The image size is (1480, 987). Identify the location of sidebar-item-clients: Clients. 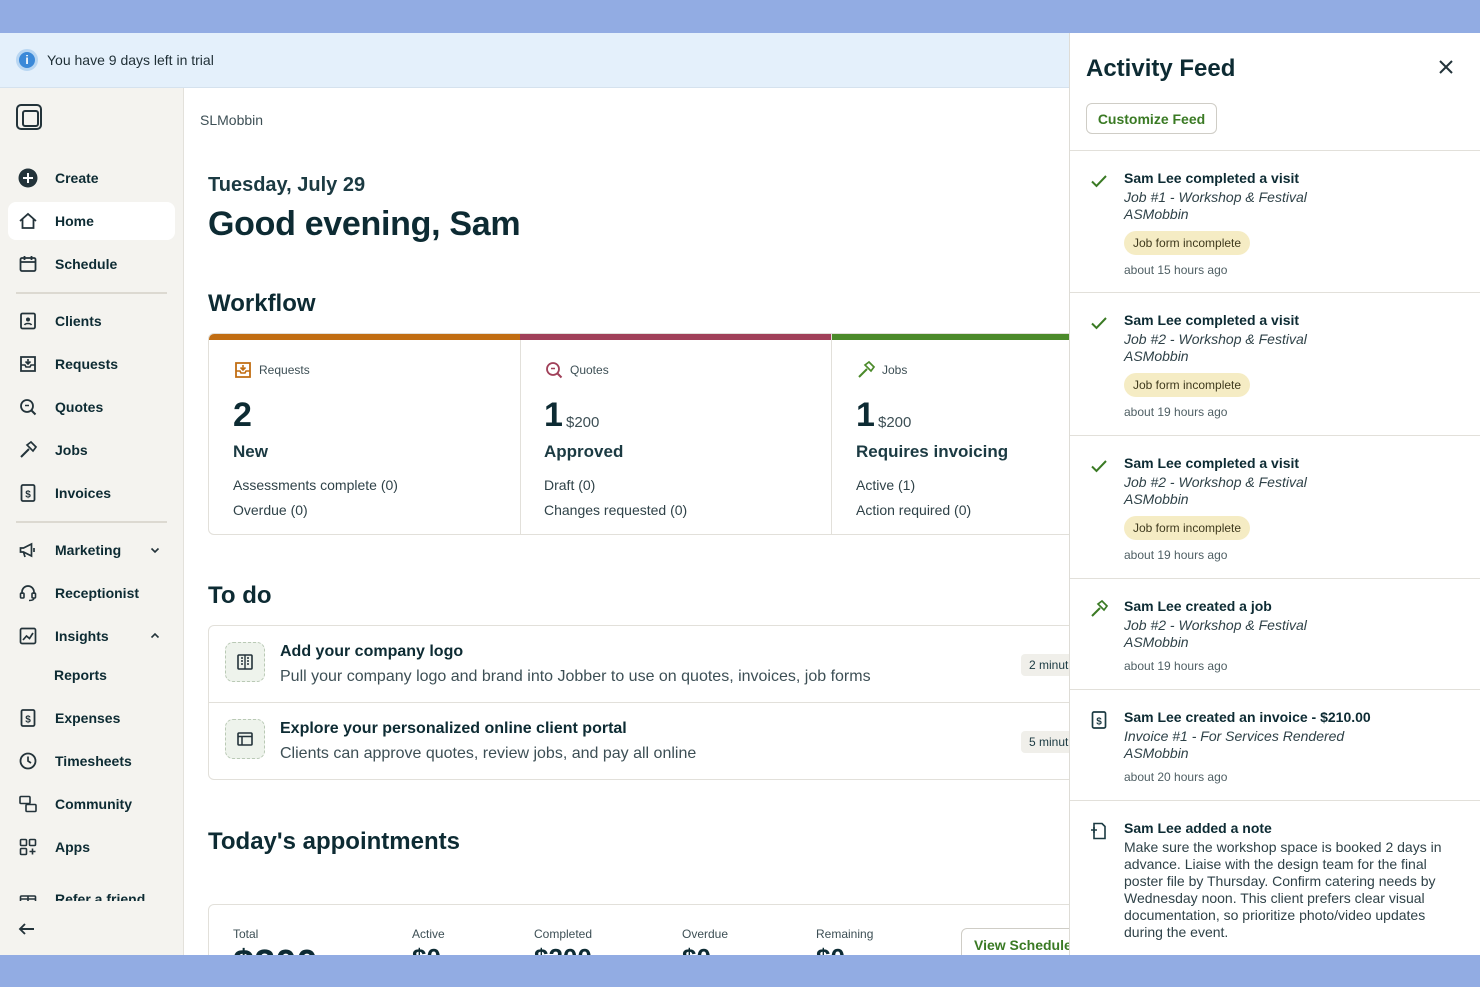
(91, 321).